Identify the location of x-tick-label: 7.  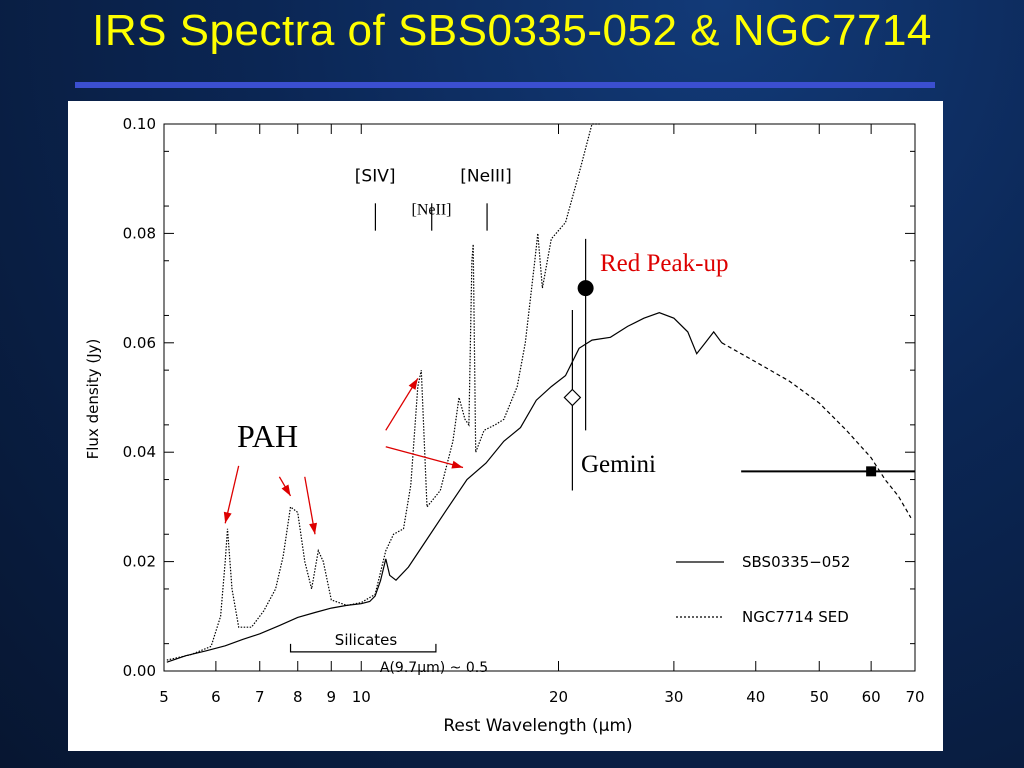
(260, 697).